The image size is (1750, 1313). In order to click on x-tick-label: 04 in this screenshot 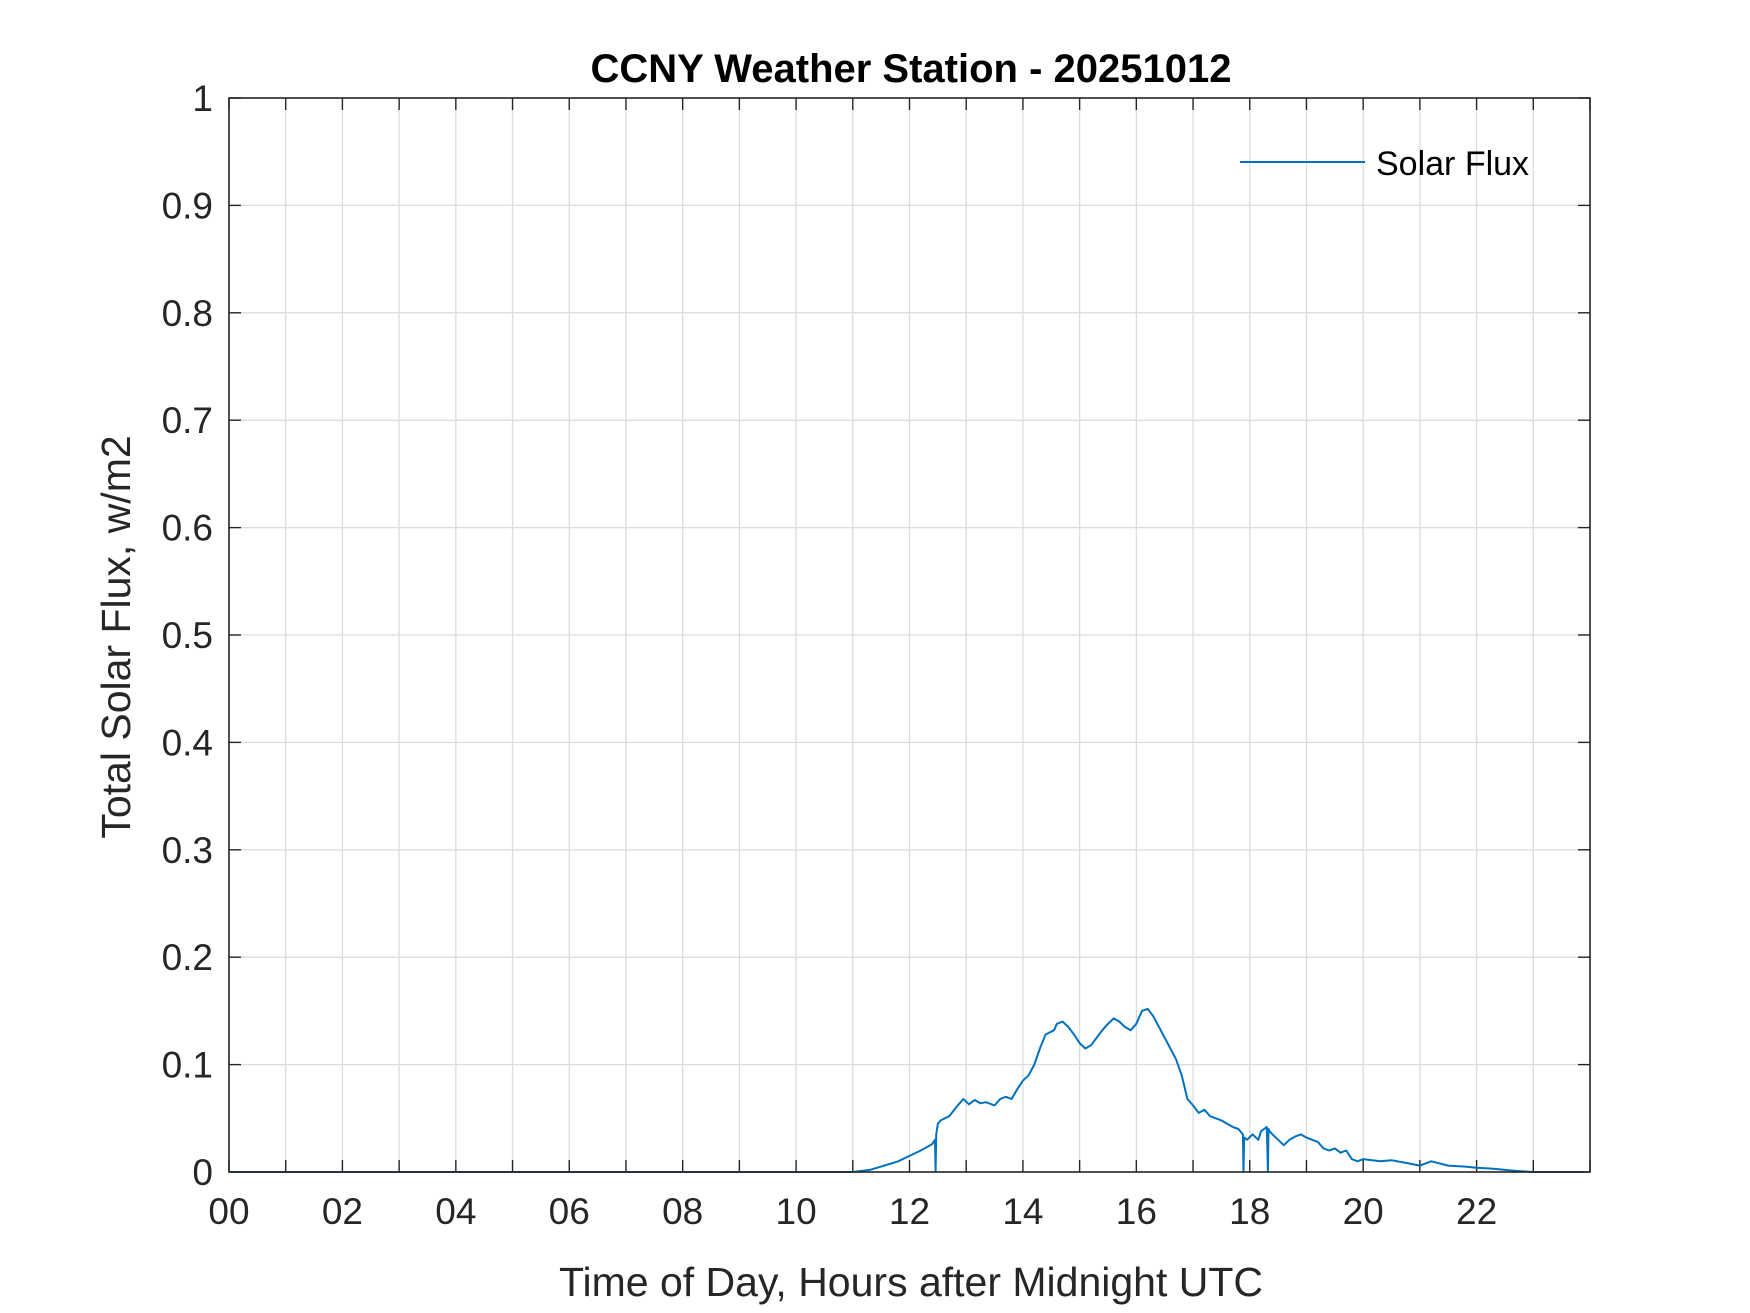, I will do `click(455, 1211)`.